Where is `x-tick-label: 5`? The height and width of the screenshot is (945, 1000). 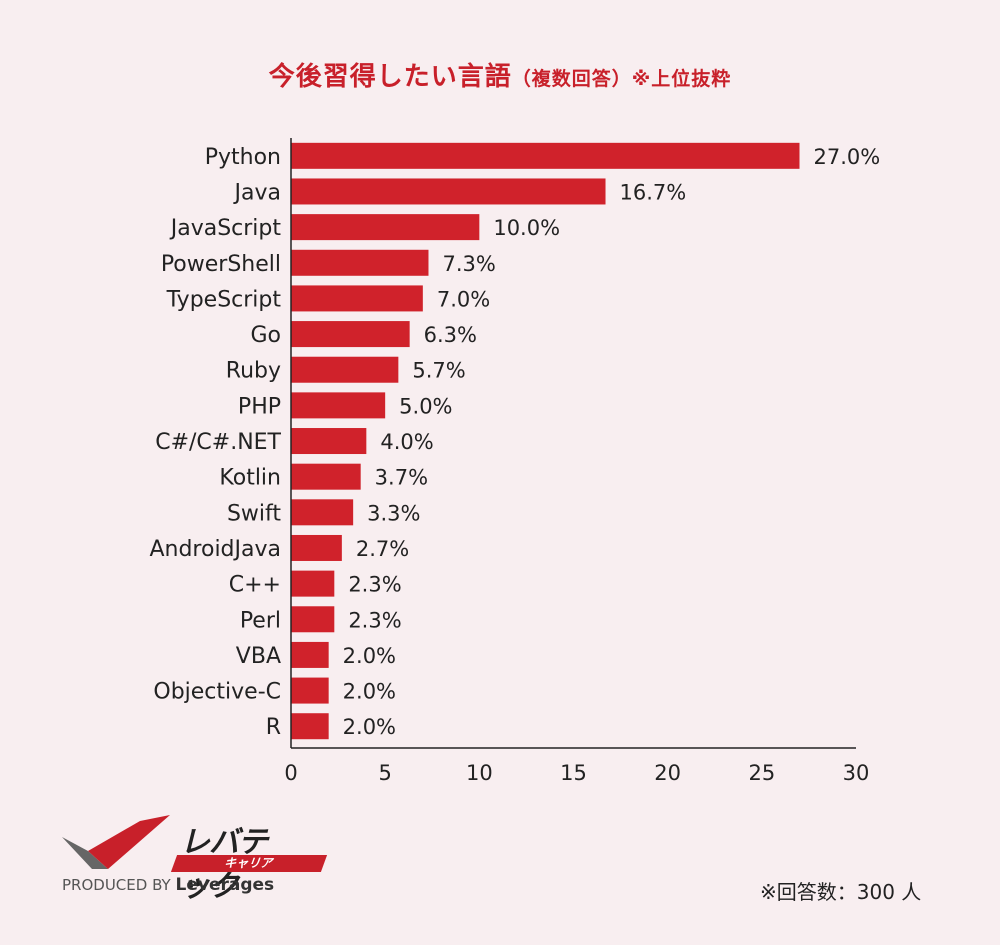
x-tick-label: 5 is located at coordinates (384, 773).